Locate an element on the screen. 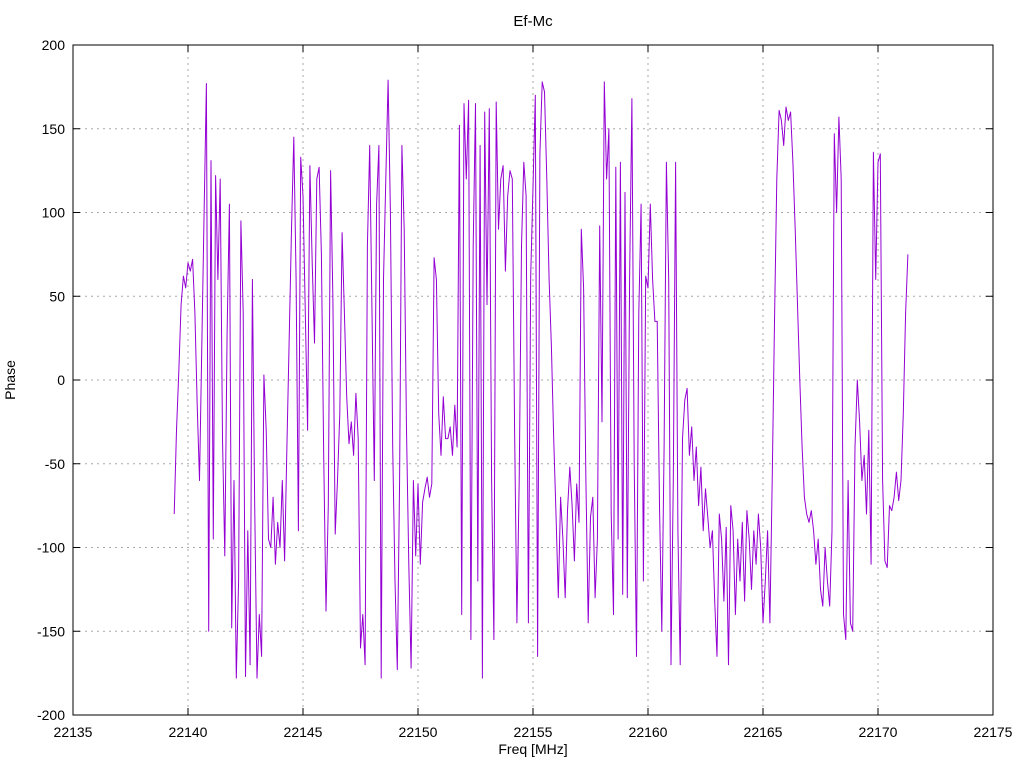 This screenshot has height=773, width=1024. x-tick-label: 22165 is located at coordinates (763, 732).